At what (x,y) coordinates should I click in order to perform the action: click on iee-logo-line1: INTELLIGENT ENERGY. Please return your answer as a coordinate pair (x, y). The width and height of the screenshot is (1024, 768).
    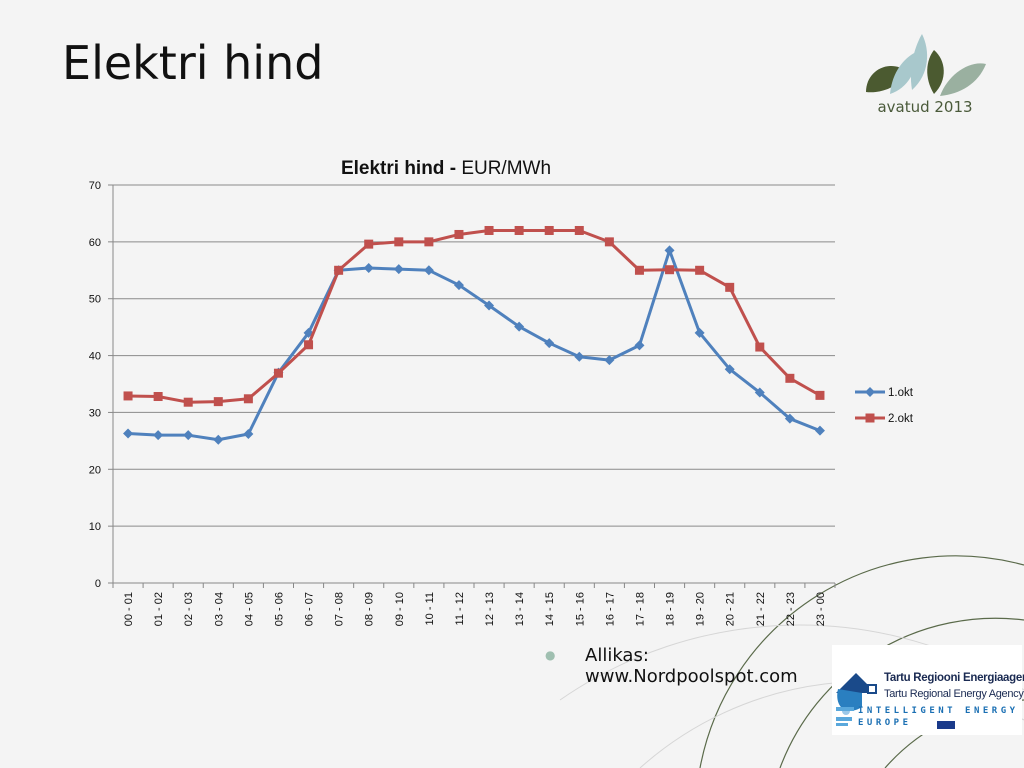
    Looking at the image, I should click on (938, 711).